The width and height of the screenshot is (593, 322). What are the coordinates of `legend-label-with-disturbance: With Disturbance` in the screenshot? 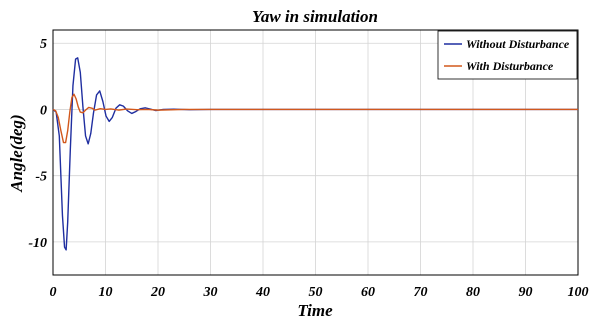 It's located at (510, 66).